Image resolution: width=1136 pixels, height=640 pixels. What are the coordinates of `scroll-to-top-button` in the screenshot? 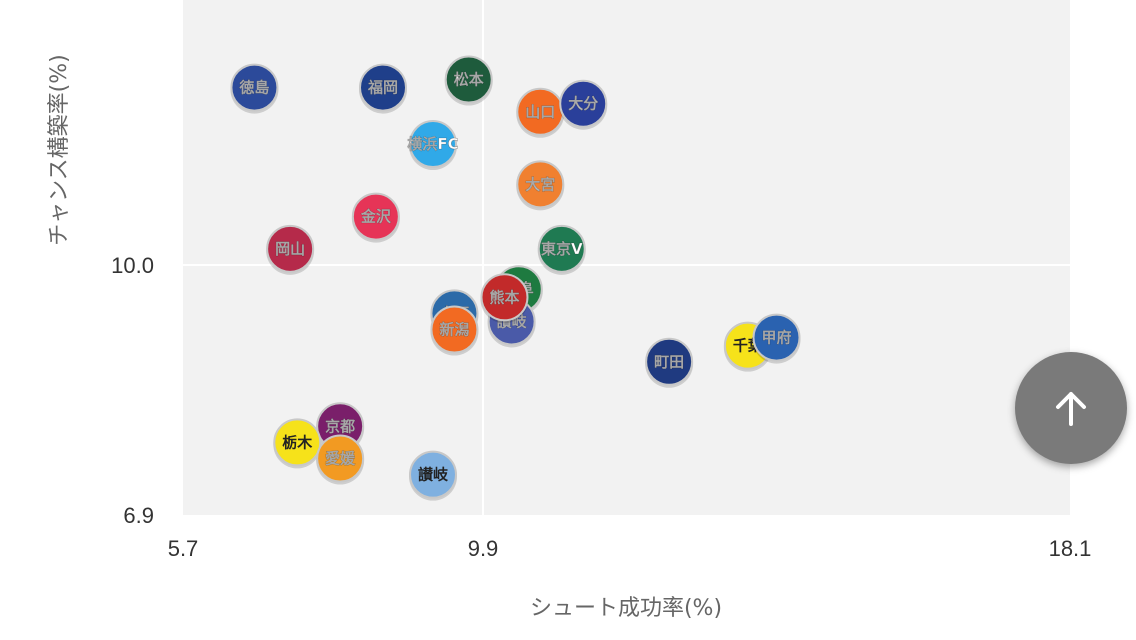 It's located at (1071, 408).